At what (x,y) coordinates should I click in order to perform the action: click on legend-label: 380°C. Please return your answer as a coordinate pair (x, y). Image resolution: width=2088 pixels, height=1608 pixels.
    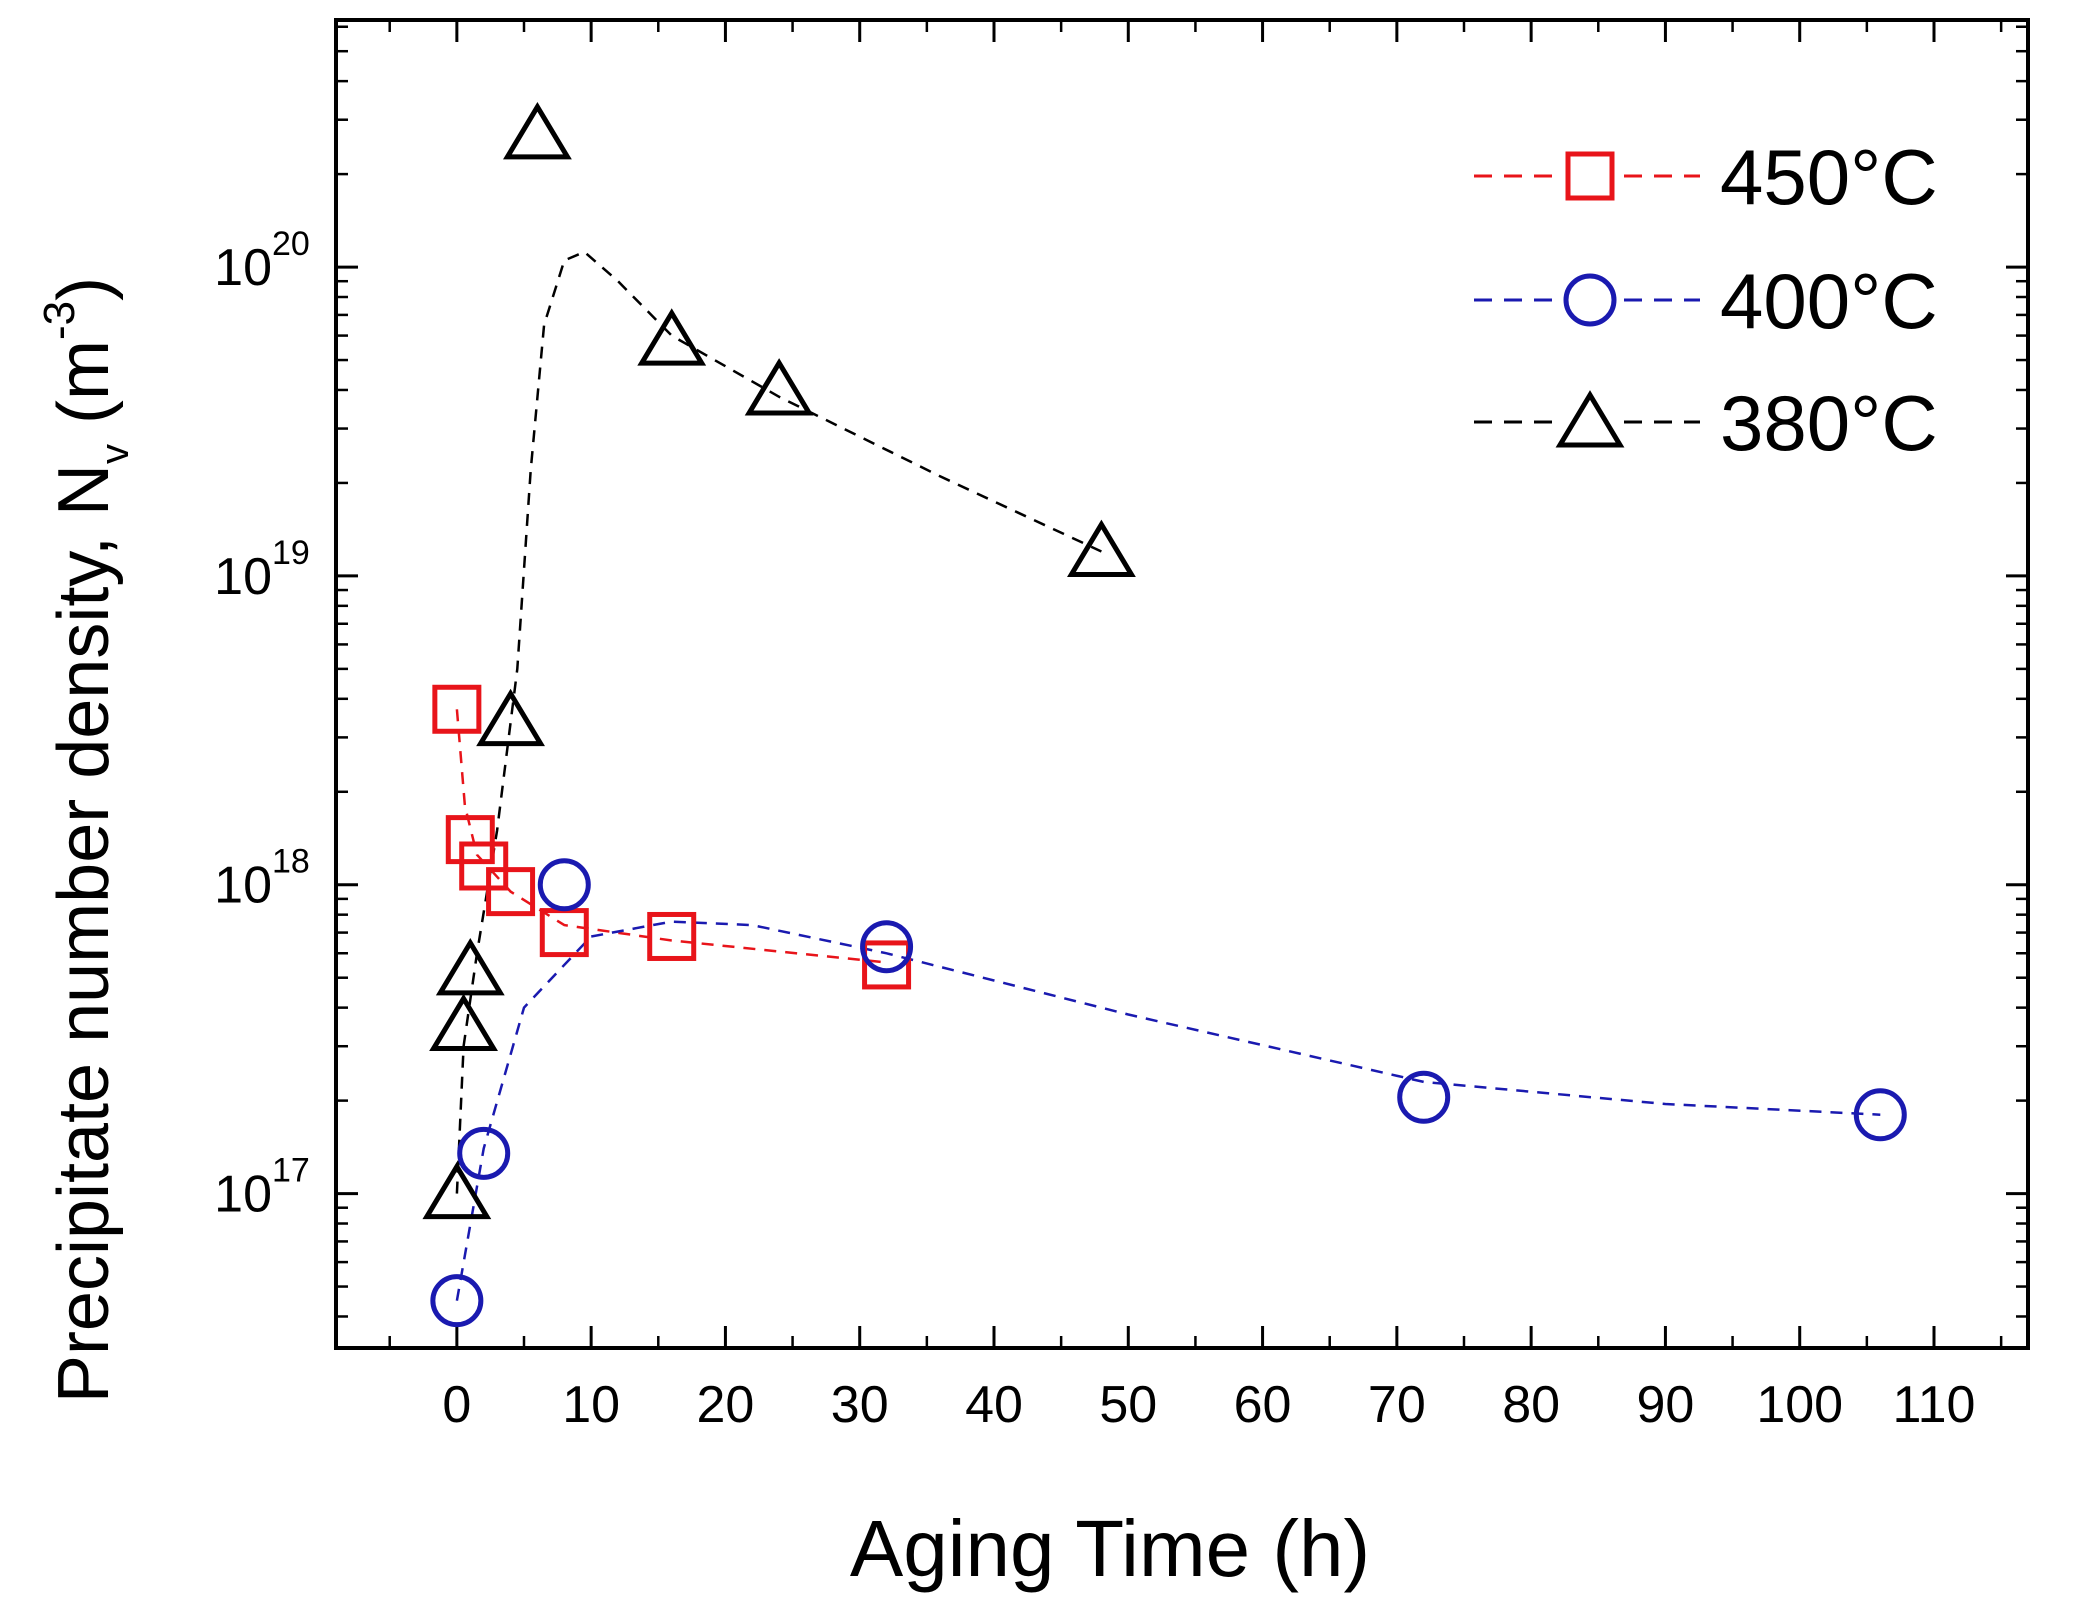
    Looking at the image, I should click on (1829, 423).